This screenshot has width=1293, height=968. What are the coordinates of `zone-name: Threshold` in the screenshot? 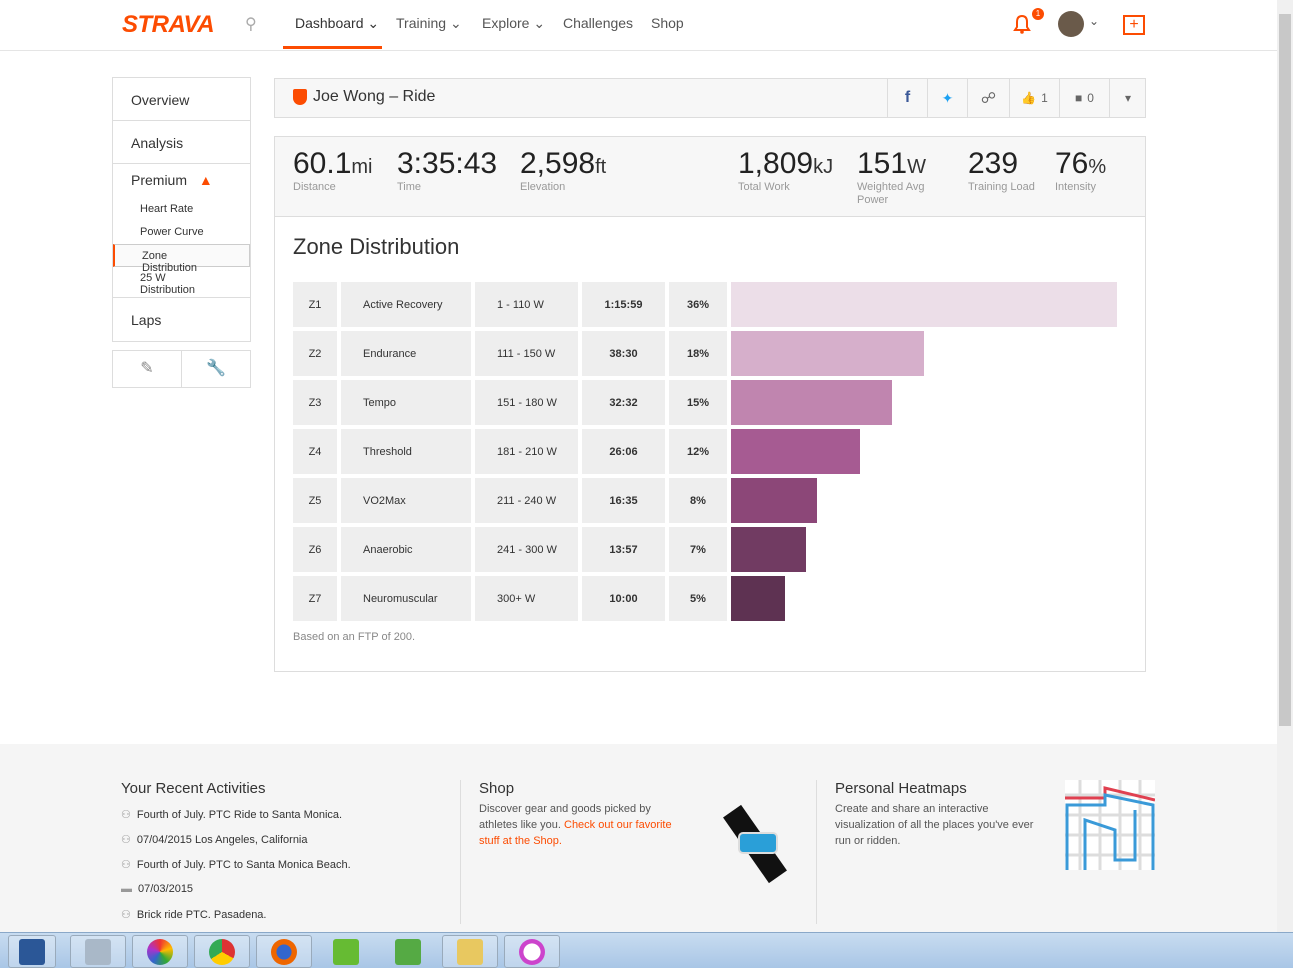 It's located at (406, 451).